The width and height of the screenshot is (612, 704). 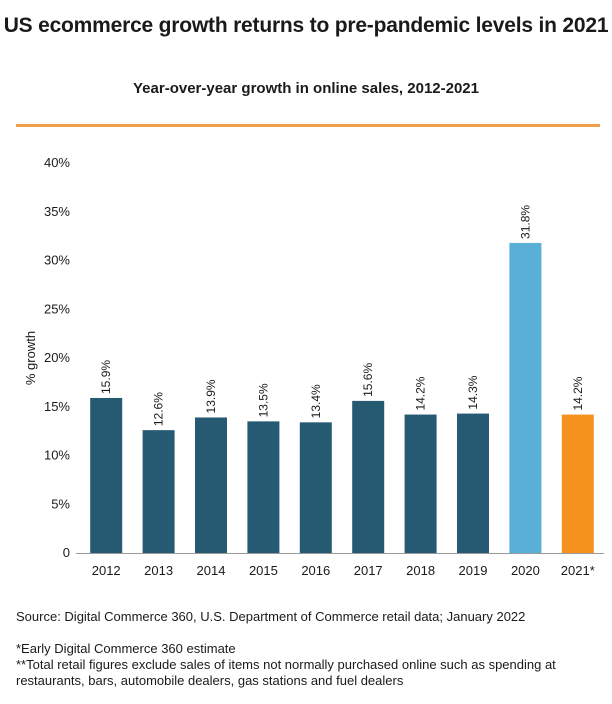 What do you see at coordinates (578, 570) in the screenshot?
I see `x-tick-label: 2021*` at bounding box center [578, 570].